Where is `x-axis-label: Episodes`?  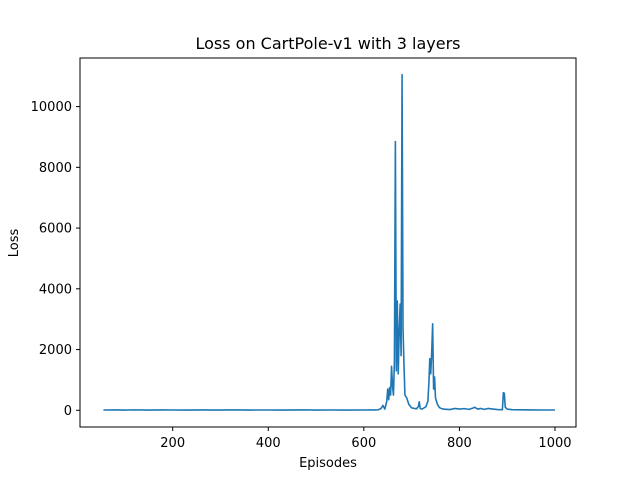 x-axis-label: Episodes is located at coordinates (328, 463).